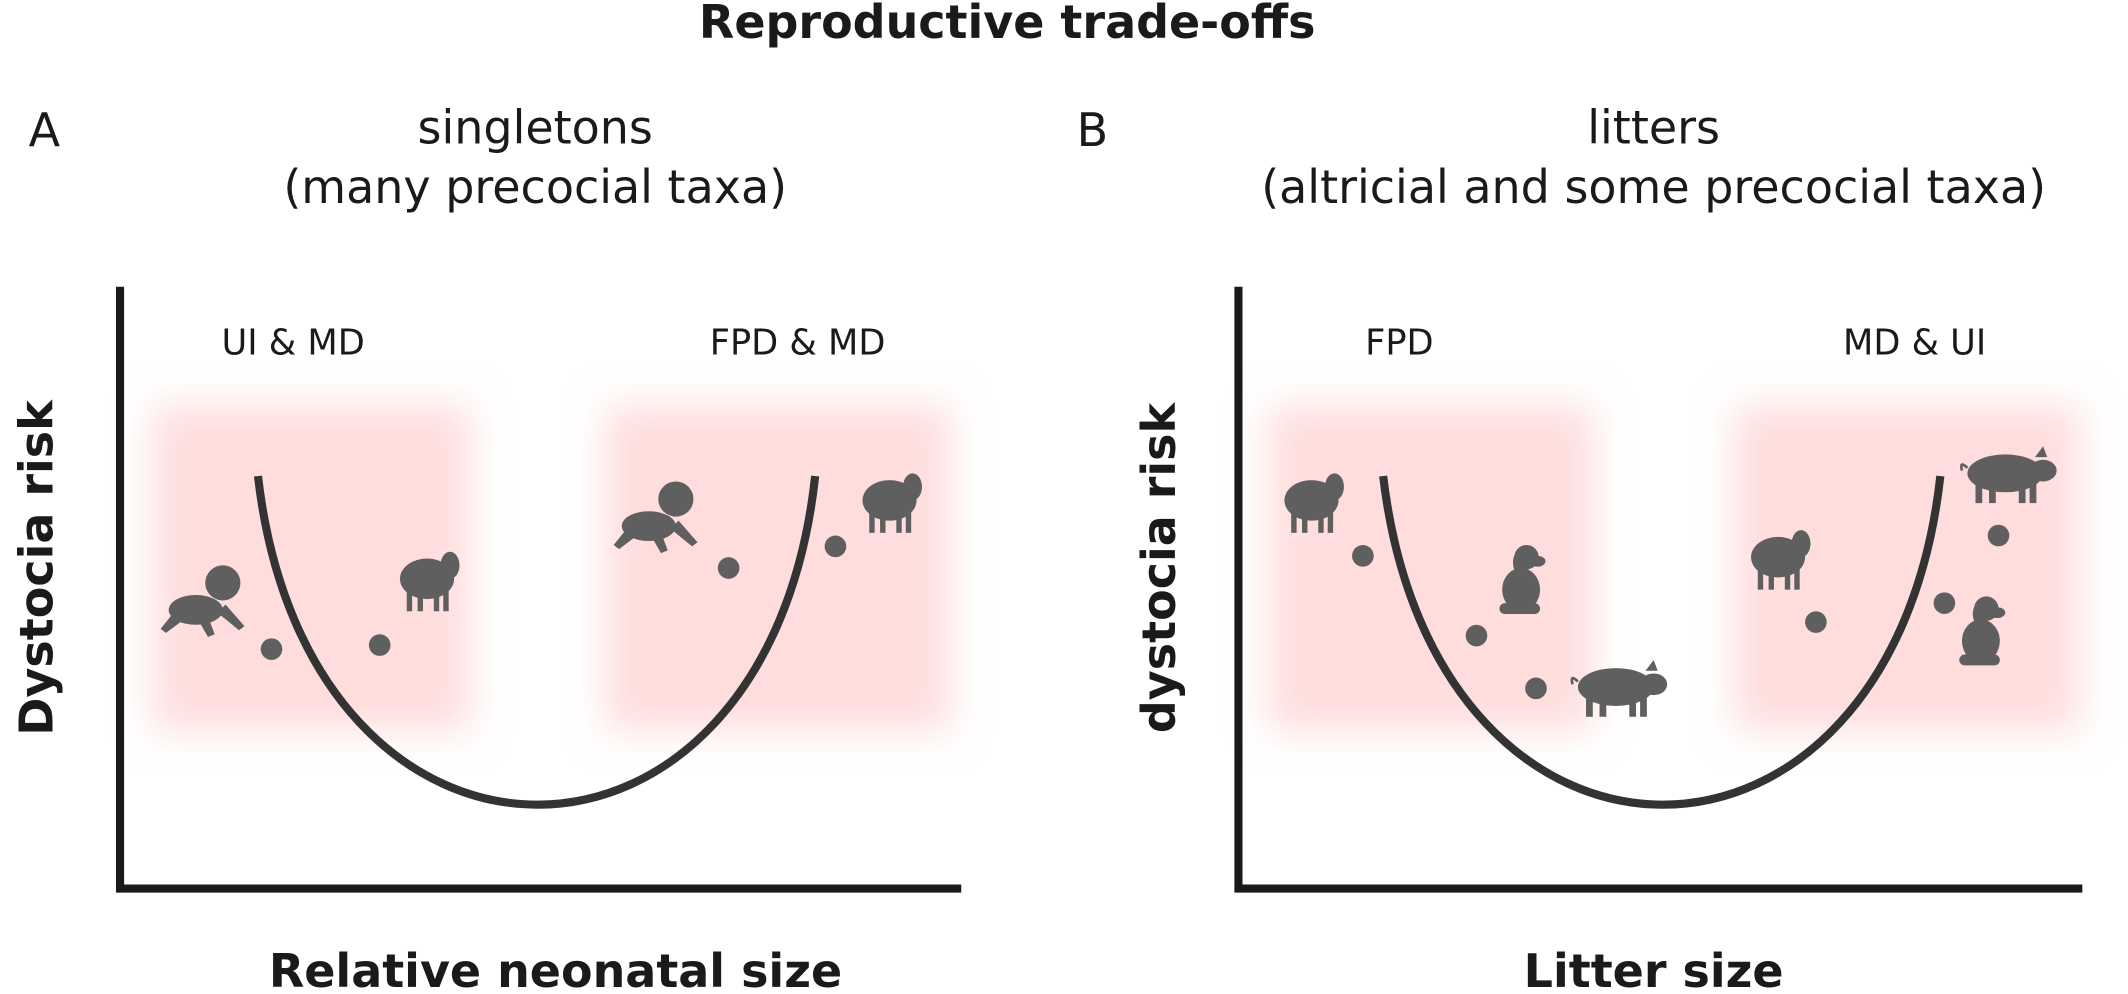 The width and height of the screenshot is (2128, 994). What do you see at coordinates (45, 130) in the screenshot?
I see `panel-letter: A` at bounding box center [45, 130].